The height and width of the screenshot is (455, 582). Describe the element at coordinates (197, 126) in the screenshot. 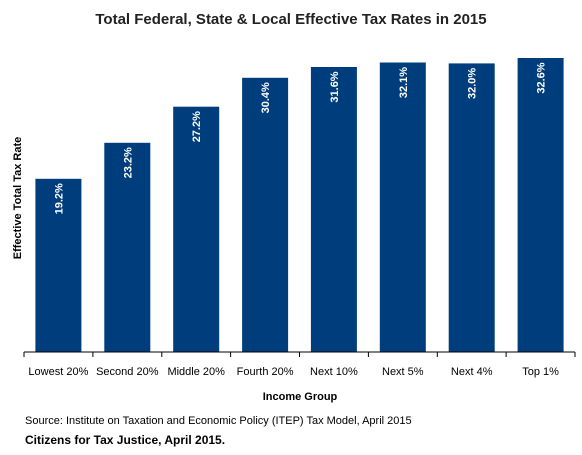

I see `data-label: 27.2%` at that location.